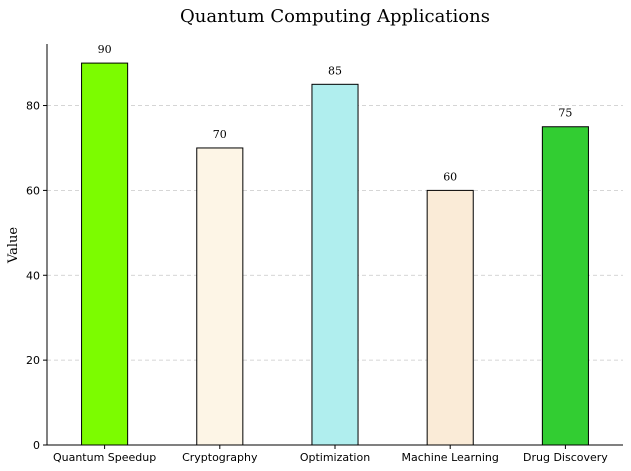 Image resolution: width=631 pixels, height=471 pixels. What do you see at coordinates (220, 134) in the screenshot?
I see `value-label: 70` at bounding box center [220, 134].